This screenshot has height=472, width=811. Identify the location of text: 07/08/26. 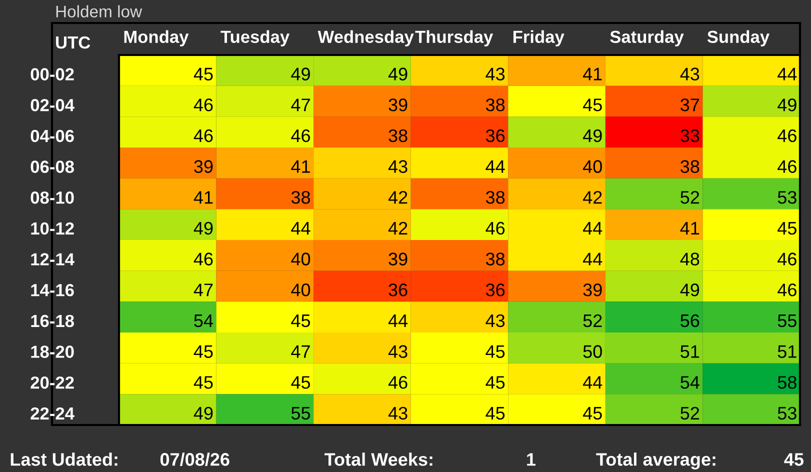
(195, 459).